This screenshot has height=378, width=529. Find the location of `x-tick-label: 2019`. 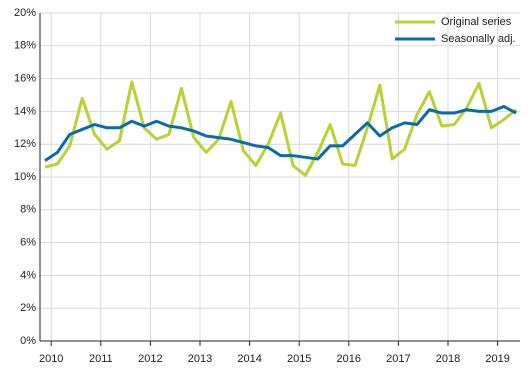

x-tick-label: 2019 is located at coordinates (497, 359).